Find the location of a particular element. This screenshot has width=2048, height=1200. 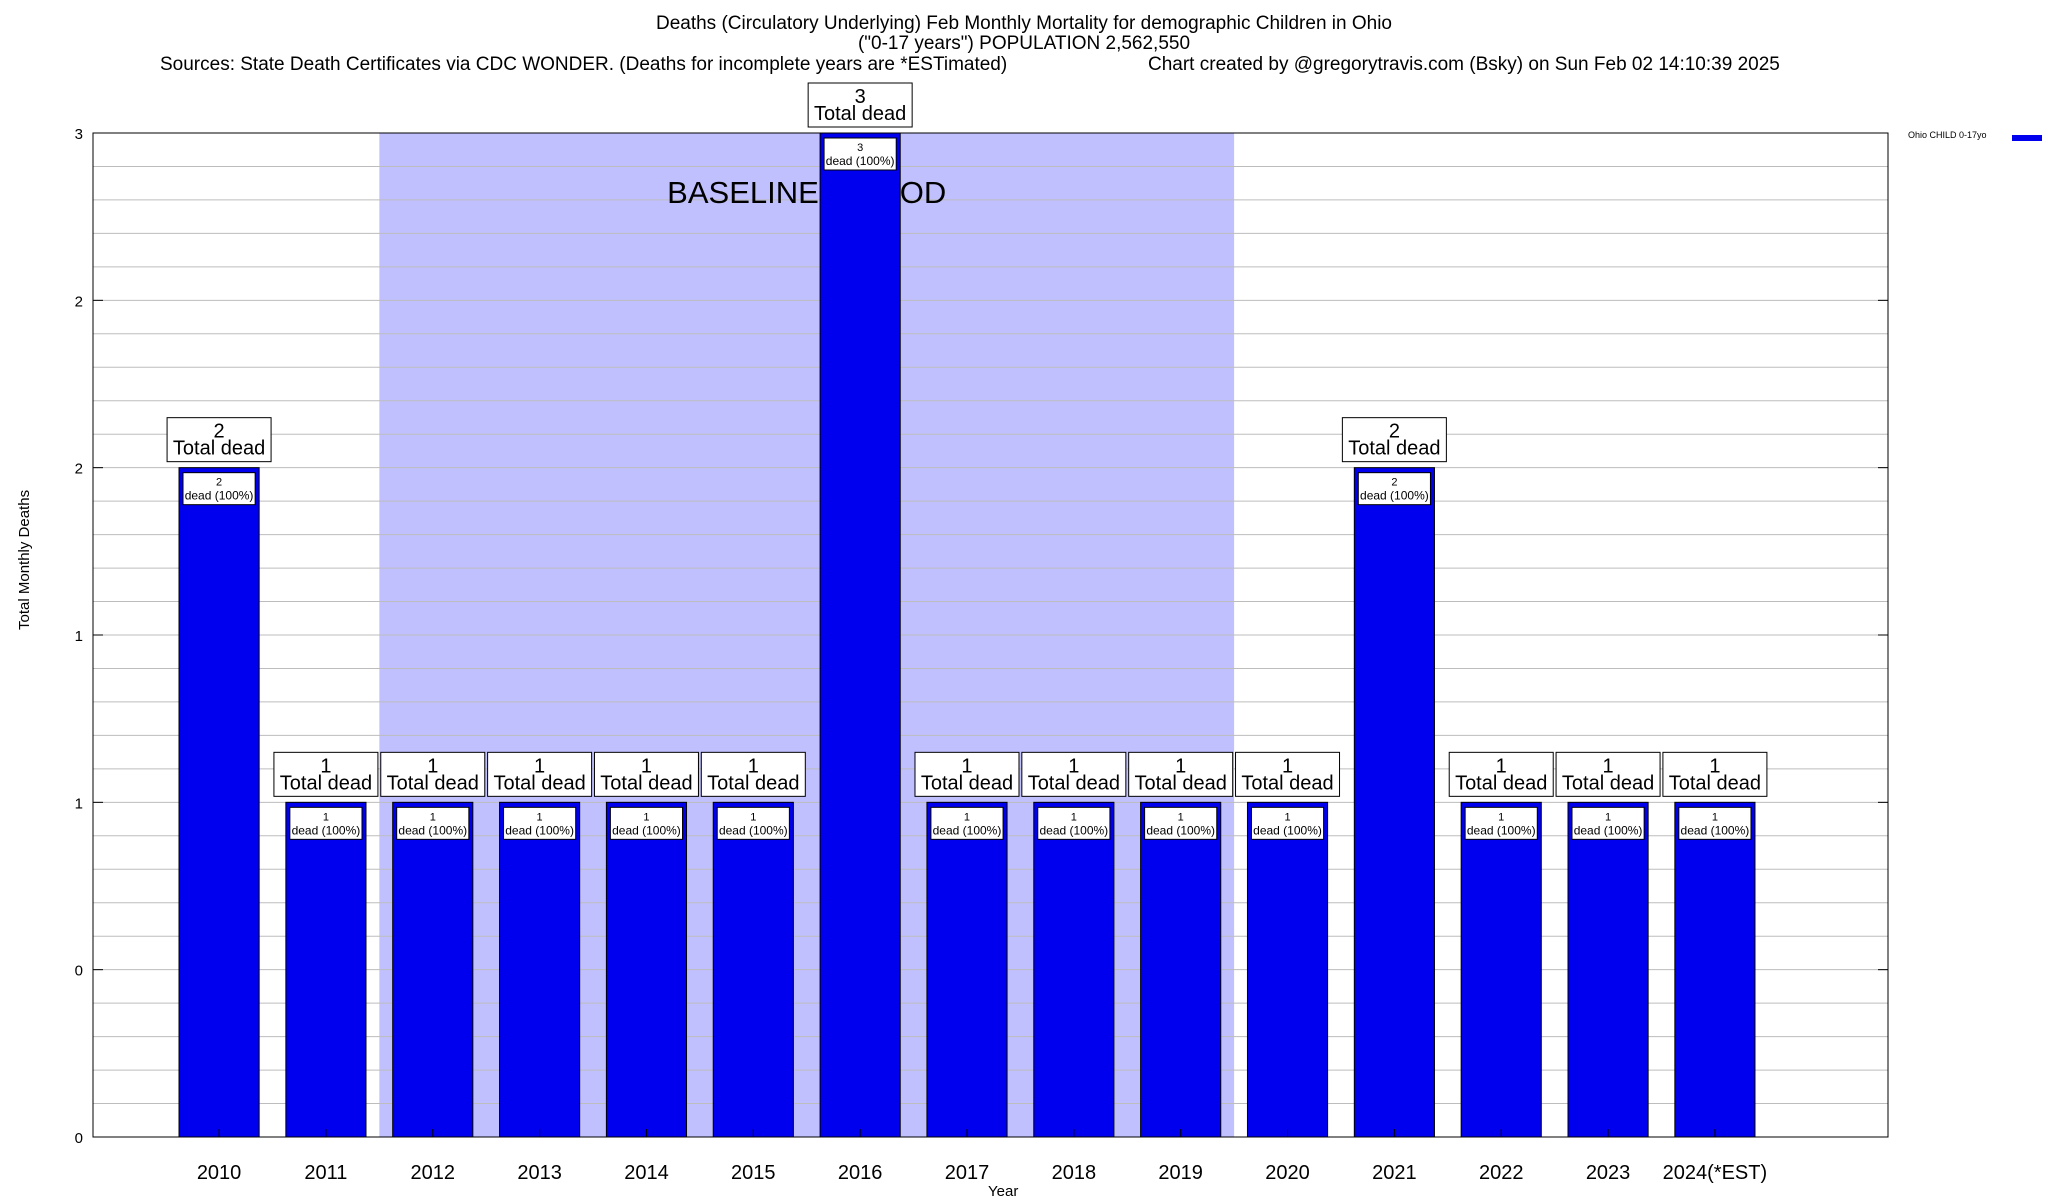

x-tick-label: 2018 is located at coordinates (1074, 1173).